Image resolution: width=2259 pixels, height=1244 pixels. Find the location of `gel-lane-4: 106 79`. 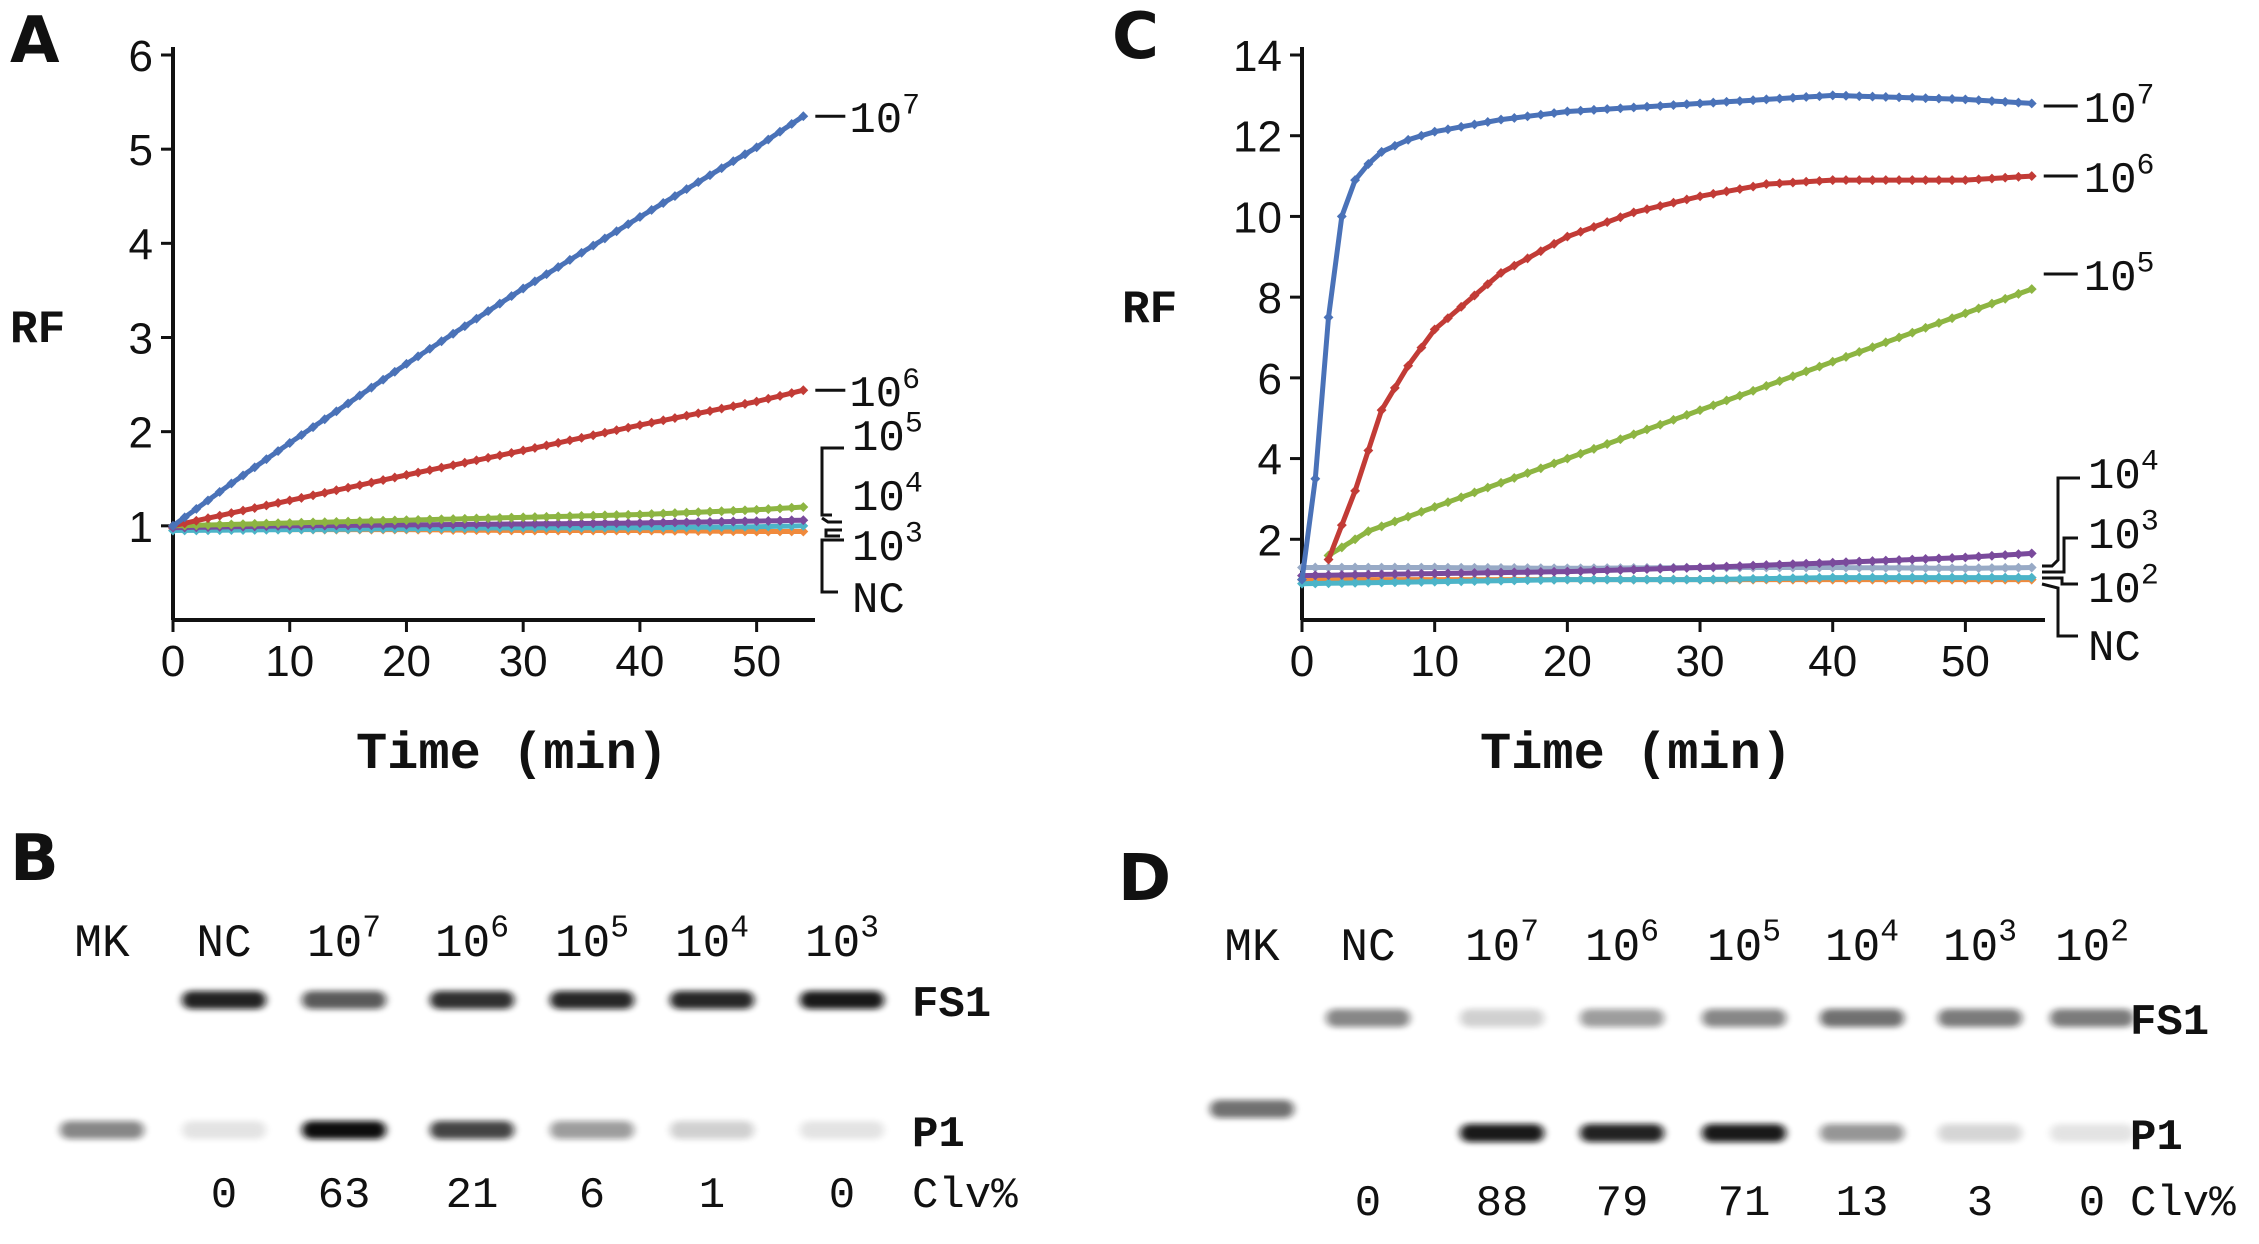

gel-lane-4: 106 79 is located at coordinates (1622, 1072).